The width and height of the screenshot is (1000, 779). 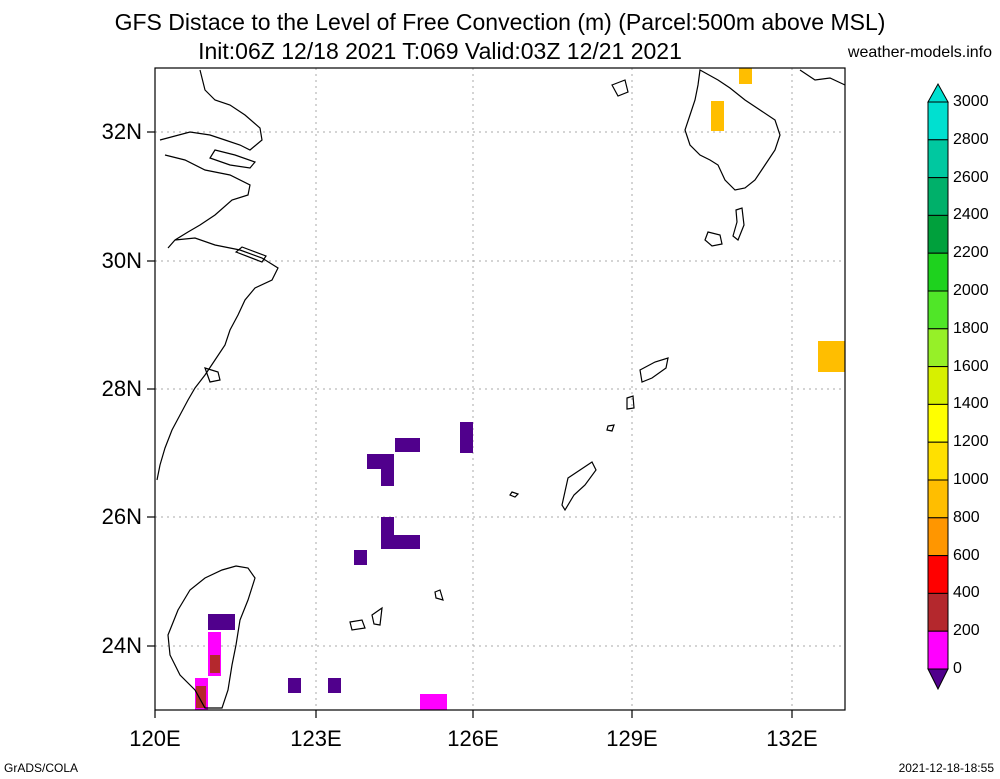 I want to click on colorbar-label: 1200, so click(x=971, y=442).